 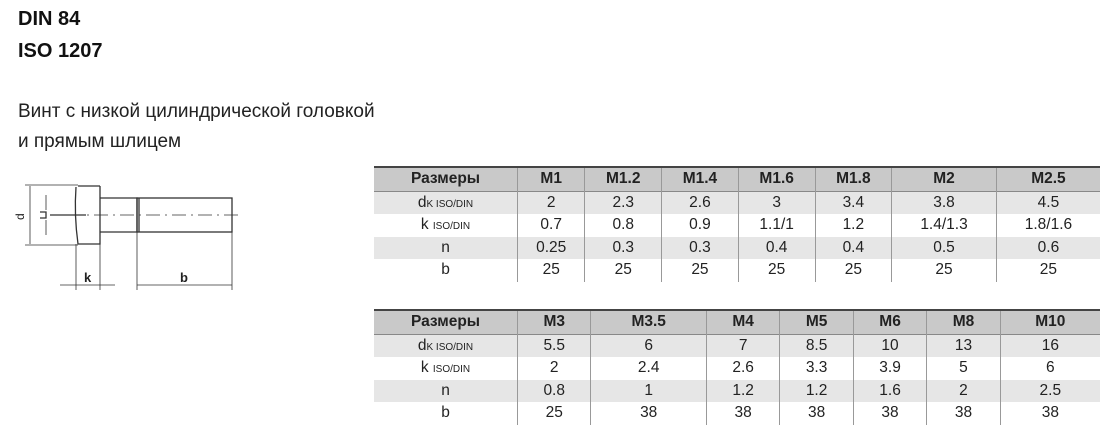 What do you see at coordinates (648, 390) in the screenshot?
I see `value-cell: 1` at bounding box center [648, 390].